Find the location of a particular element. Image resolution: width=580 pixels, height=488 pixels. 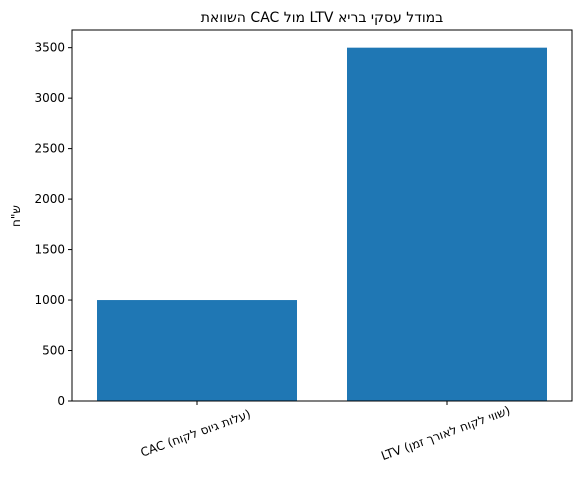

y-tick-label: 1500 is located at coordinates (49, 250).